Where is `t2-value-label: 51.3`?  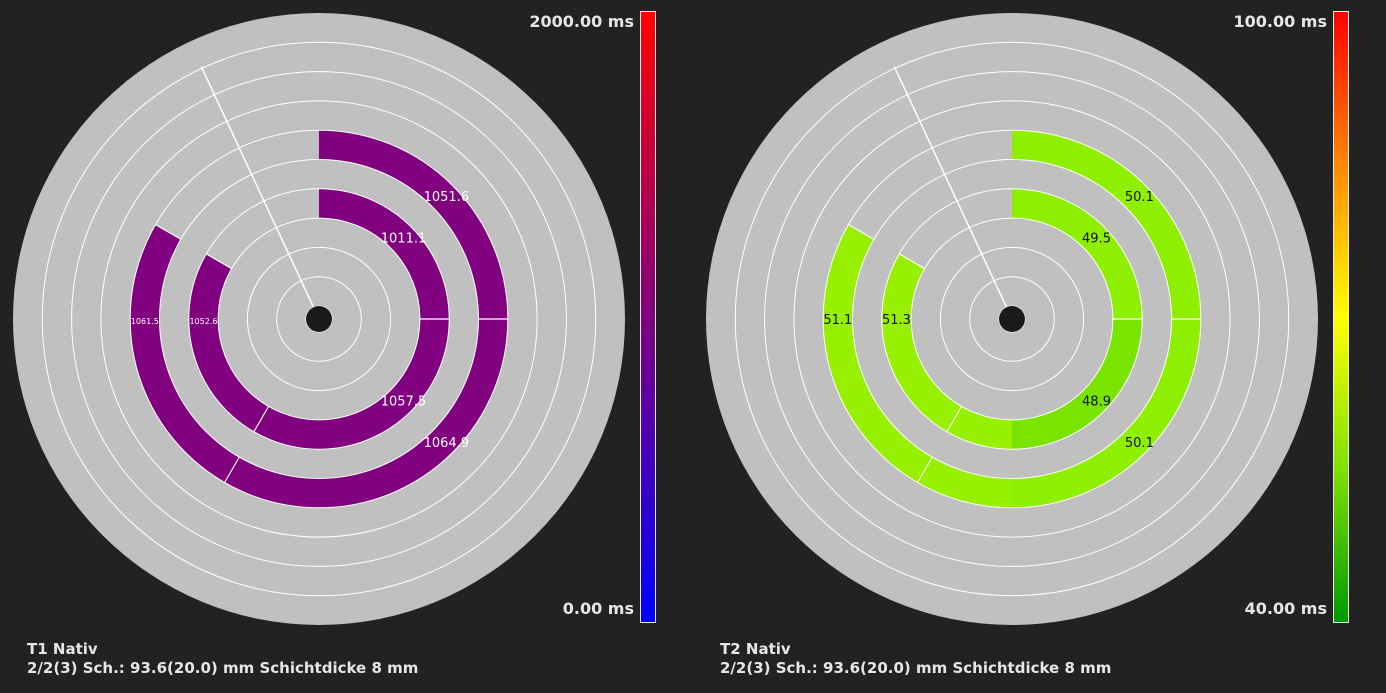
t2-value-label: 51.3 is located at coordinates (896, 320).